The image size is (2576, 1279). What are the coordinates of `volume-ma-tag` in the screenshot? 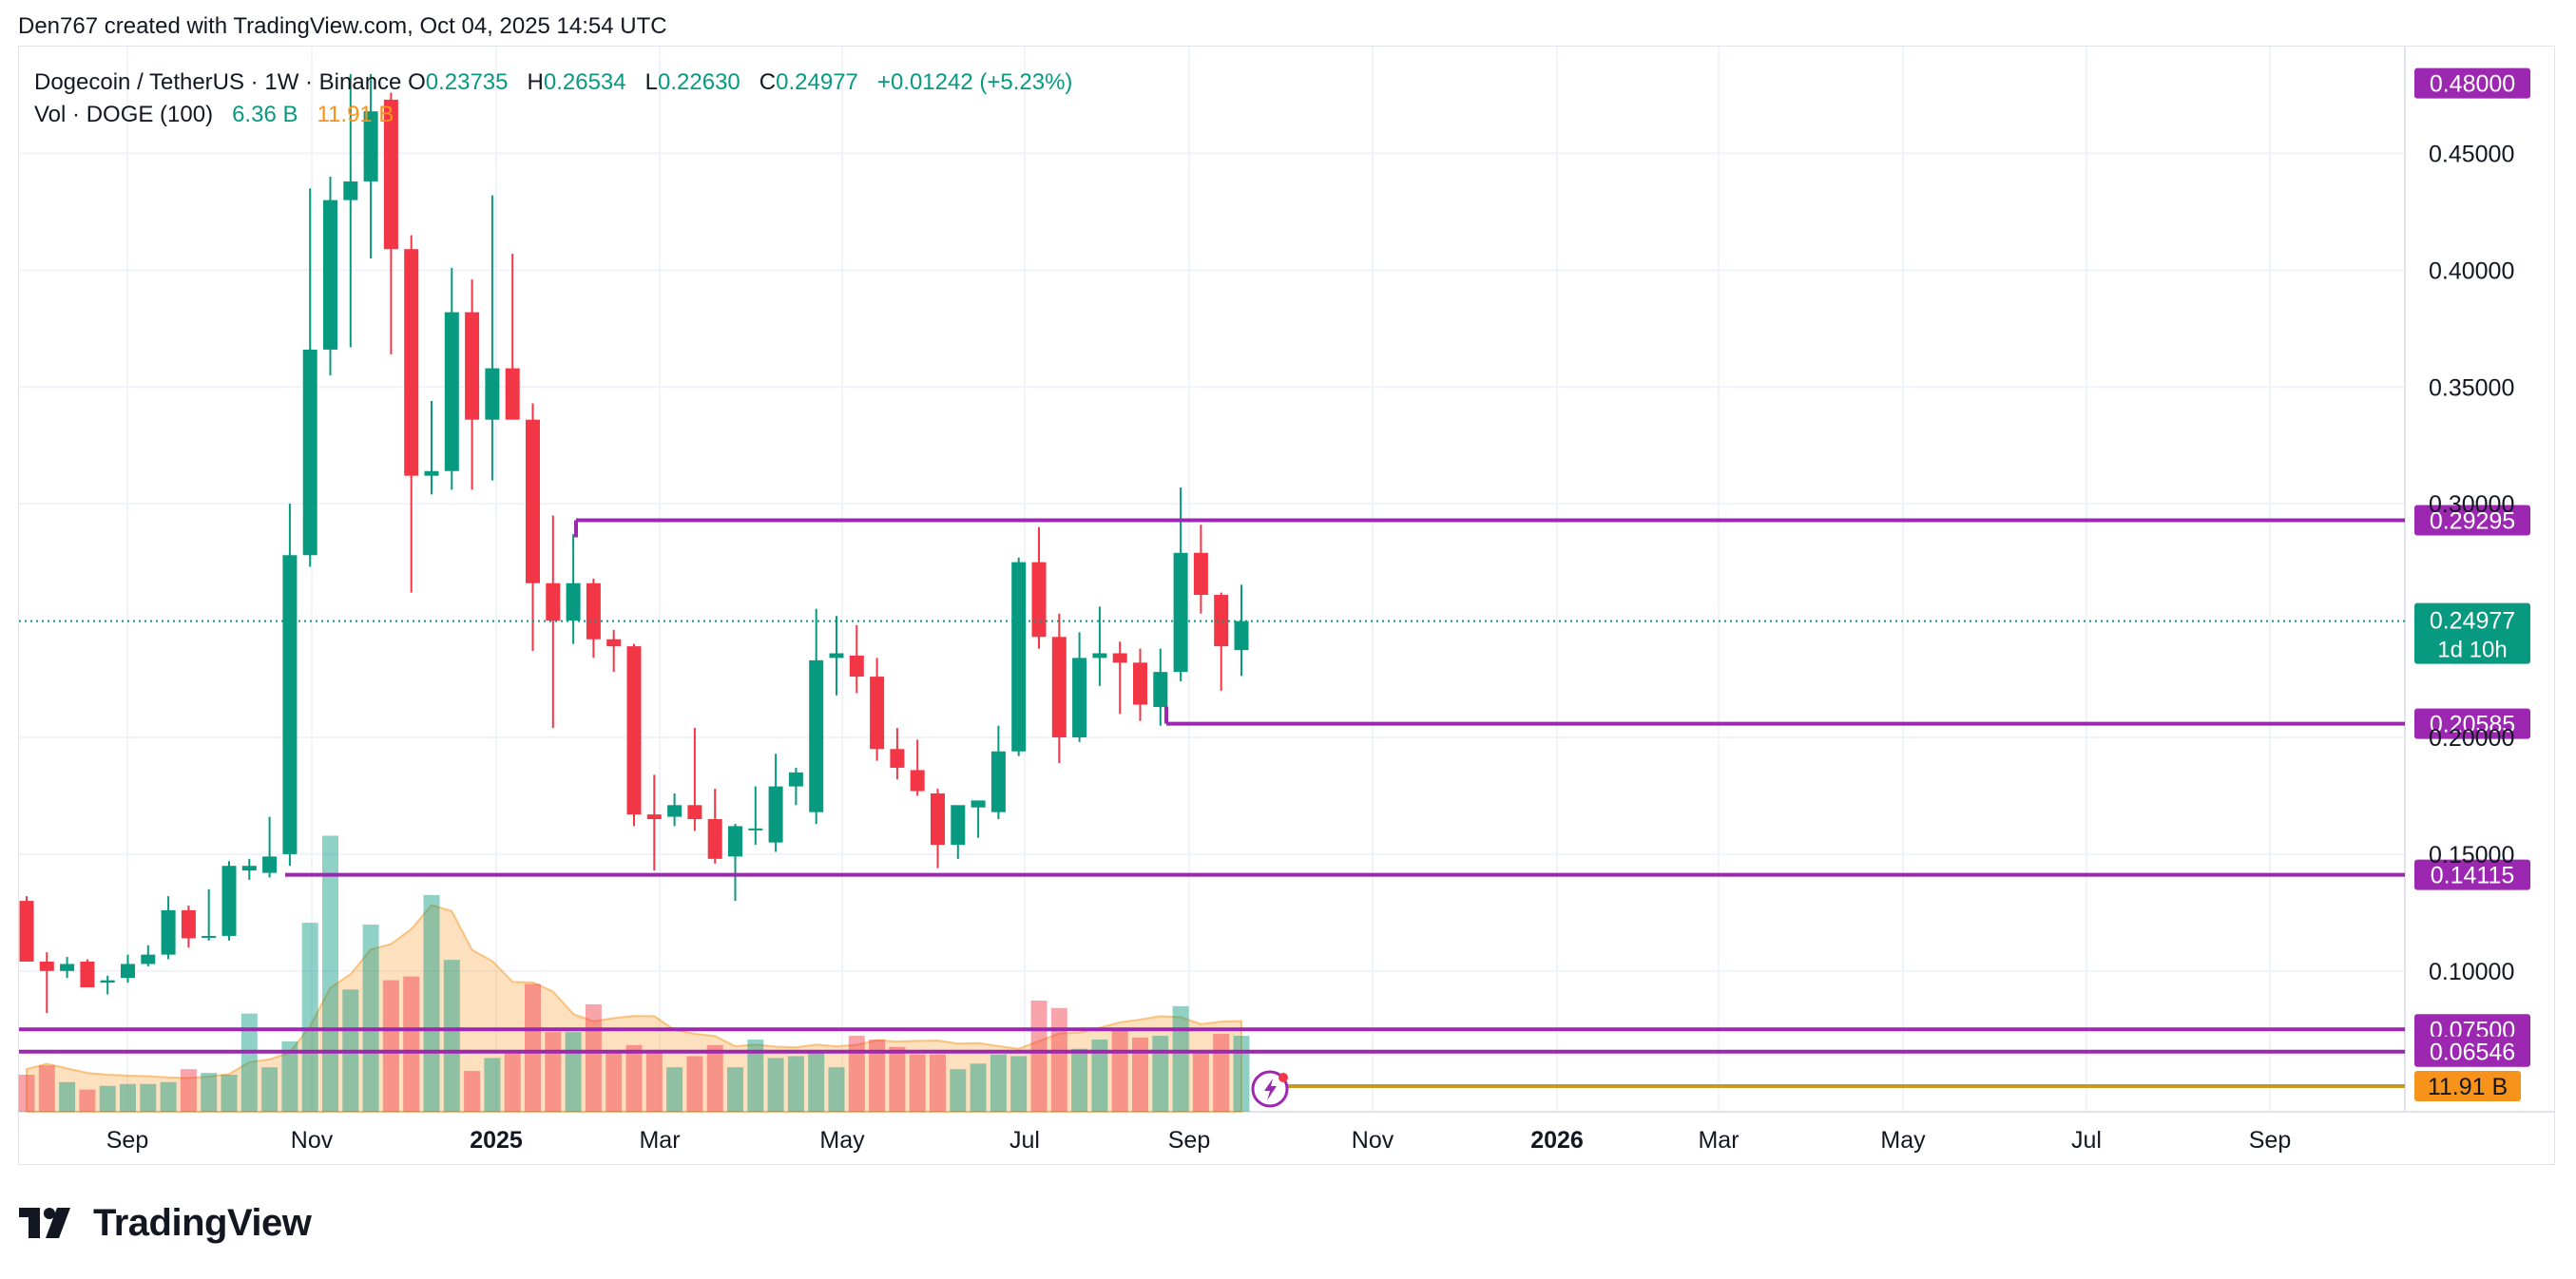 It's located at (2467, 1086).